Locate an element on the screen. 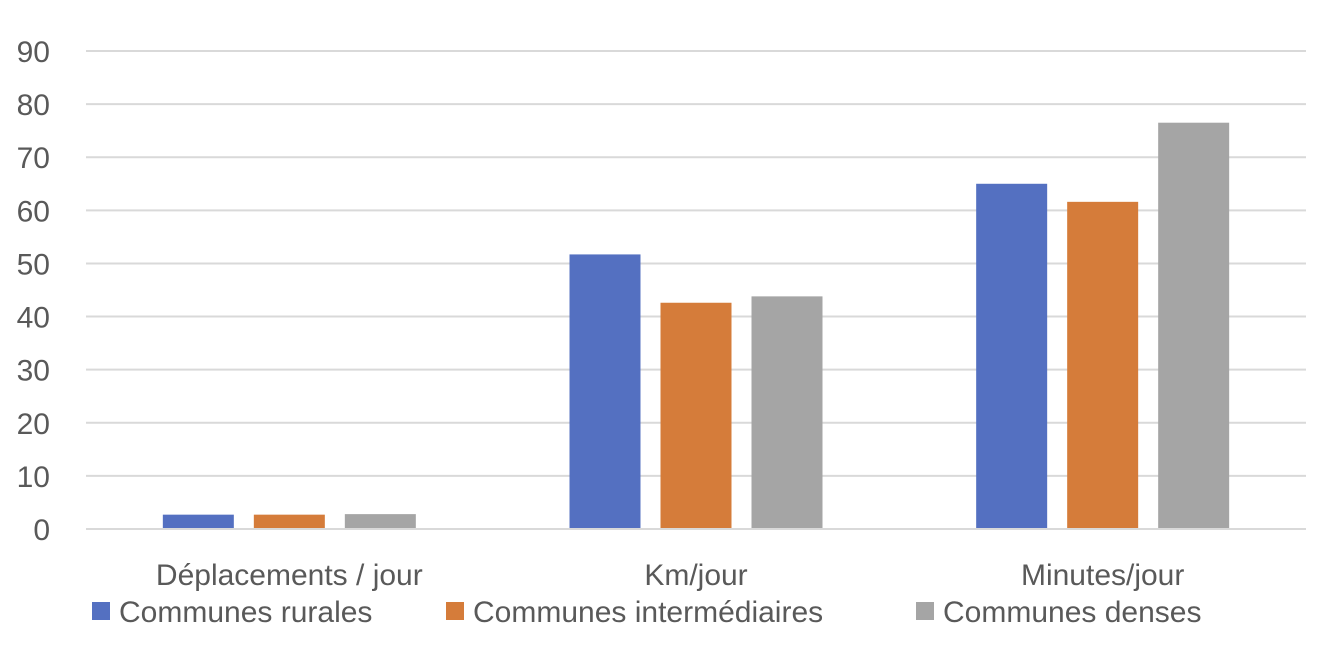  y-tick-label: 70 is located at coordinates (33, 158).